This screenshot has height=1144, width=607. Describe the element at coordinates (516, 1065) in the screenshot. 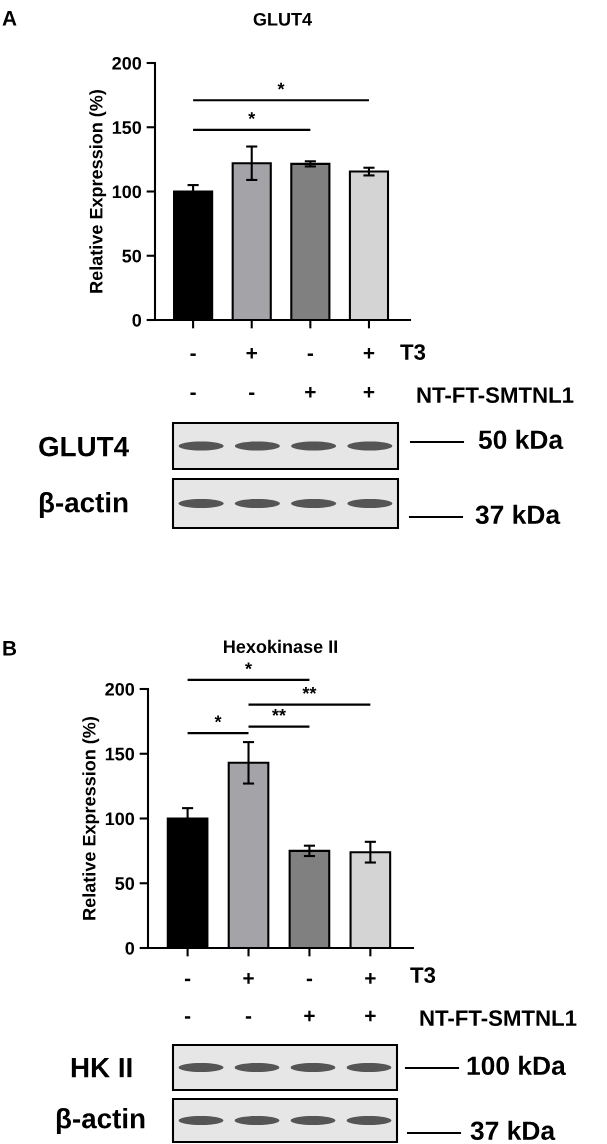

I see `text: 100 kDa` at that location.